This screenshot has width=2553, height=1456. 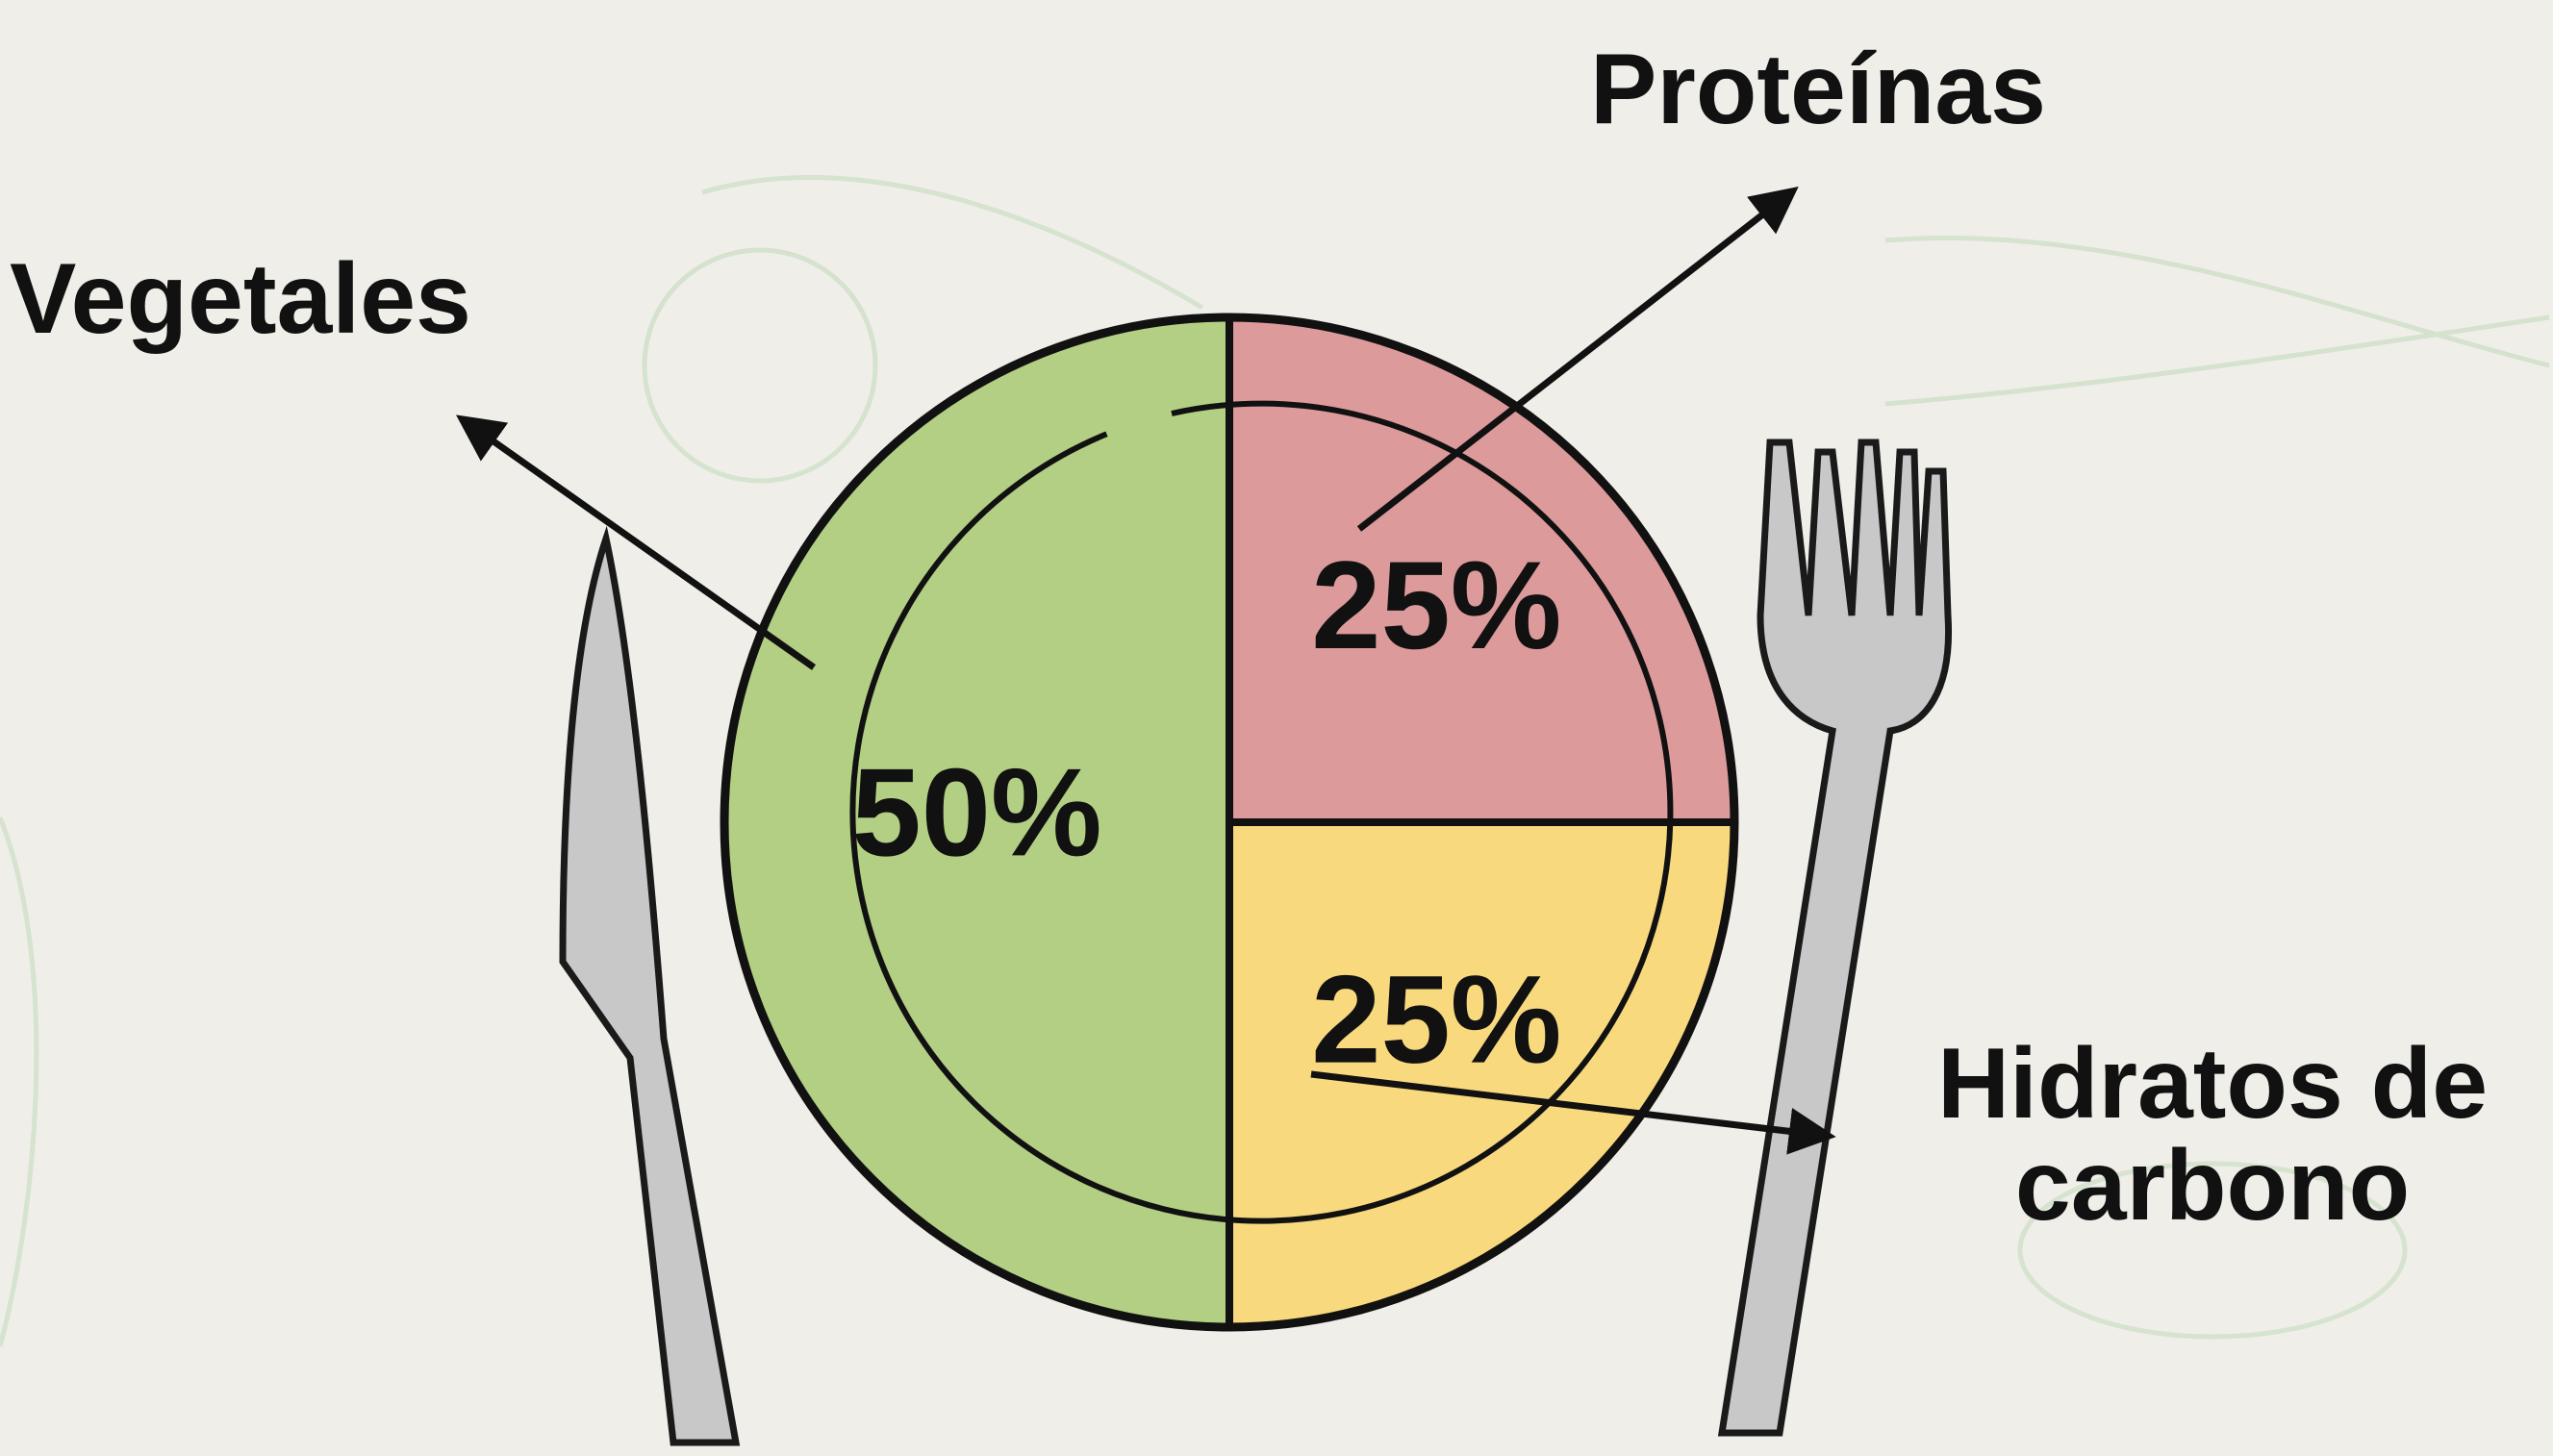 I want to click on fork, so click(x=1835, y=938).